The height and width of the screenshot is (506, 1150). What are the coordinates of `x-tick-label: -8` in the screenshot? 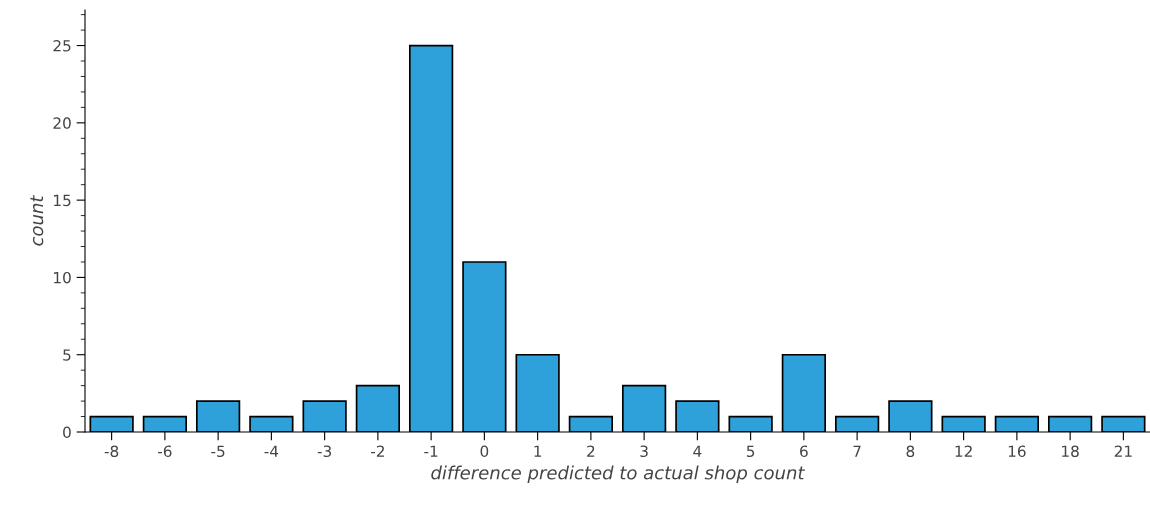 It's located at (111, 451).